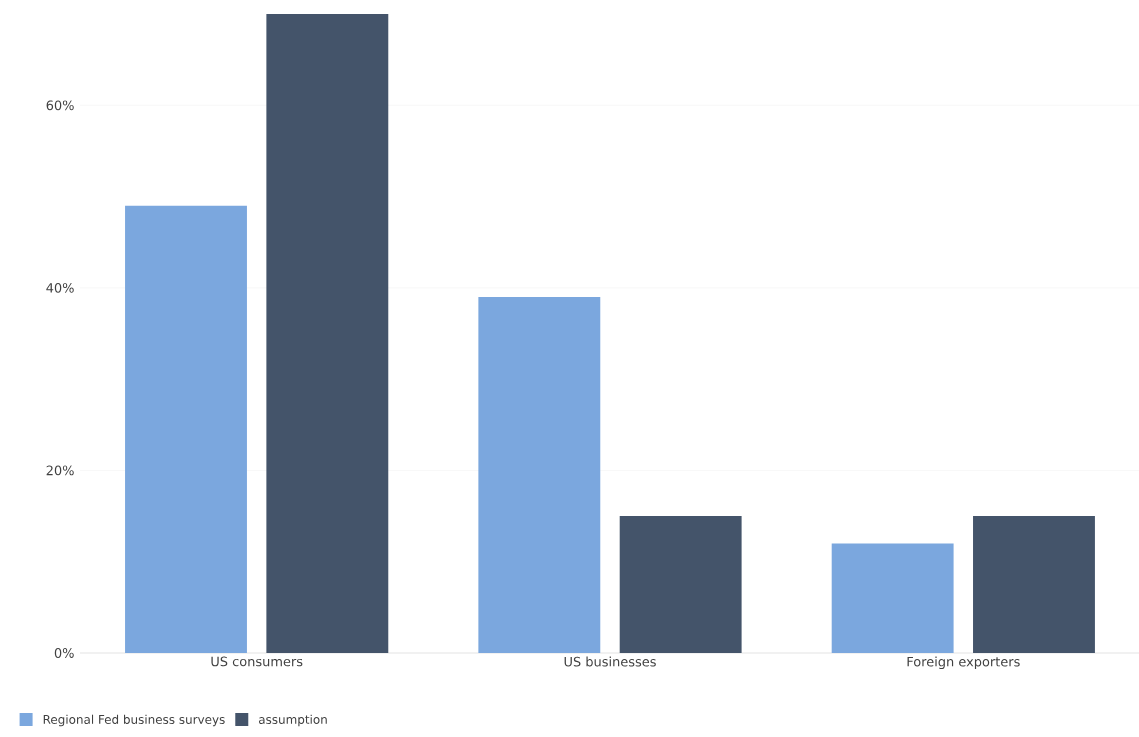 The width and height of the screenshot is (1139, 737). Describe the element at coordinates (60, 105) in the screenshot. I see `y-tick-label: 60%` at that location.